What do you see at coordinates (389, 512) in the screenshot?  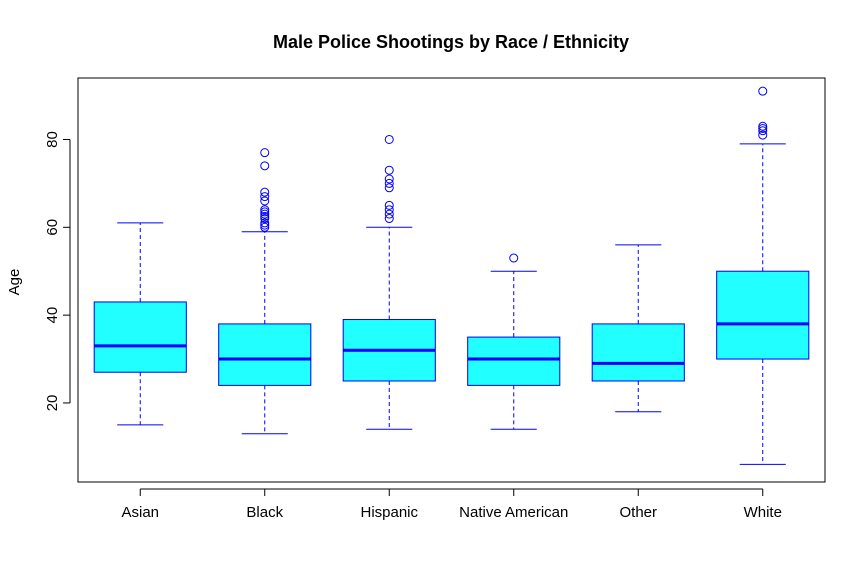 I see `x-tick-label-hispanic: Hispanic` at bounding box center [389, 512].